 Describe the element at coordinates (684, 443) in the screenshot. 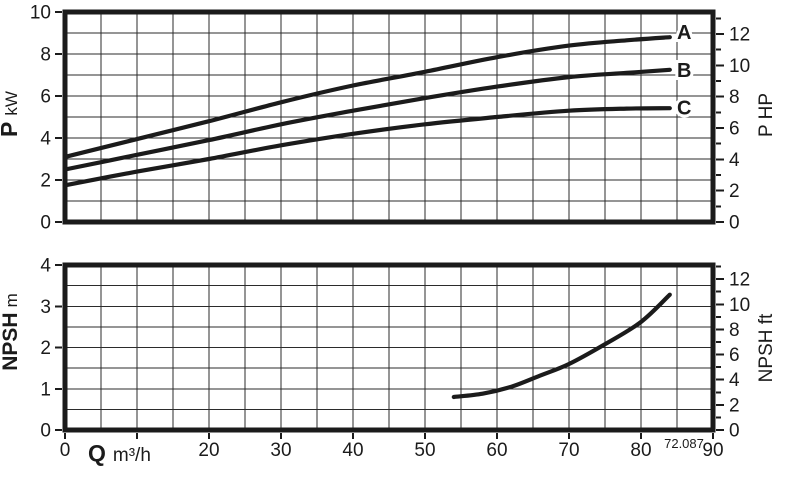

I see `figure-code: 72.087` at that location.